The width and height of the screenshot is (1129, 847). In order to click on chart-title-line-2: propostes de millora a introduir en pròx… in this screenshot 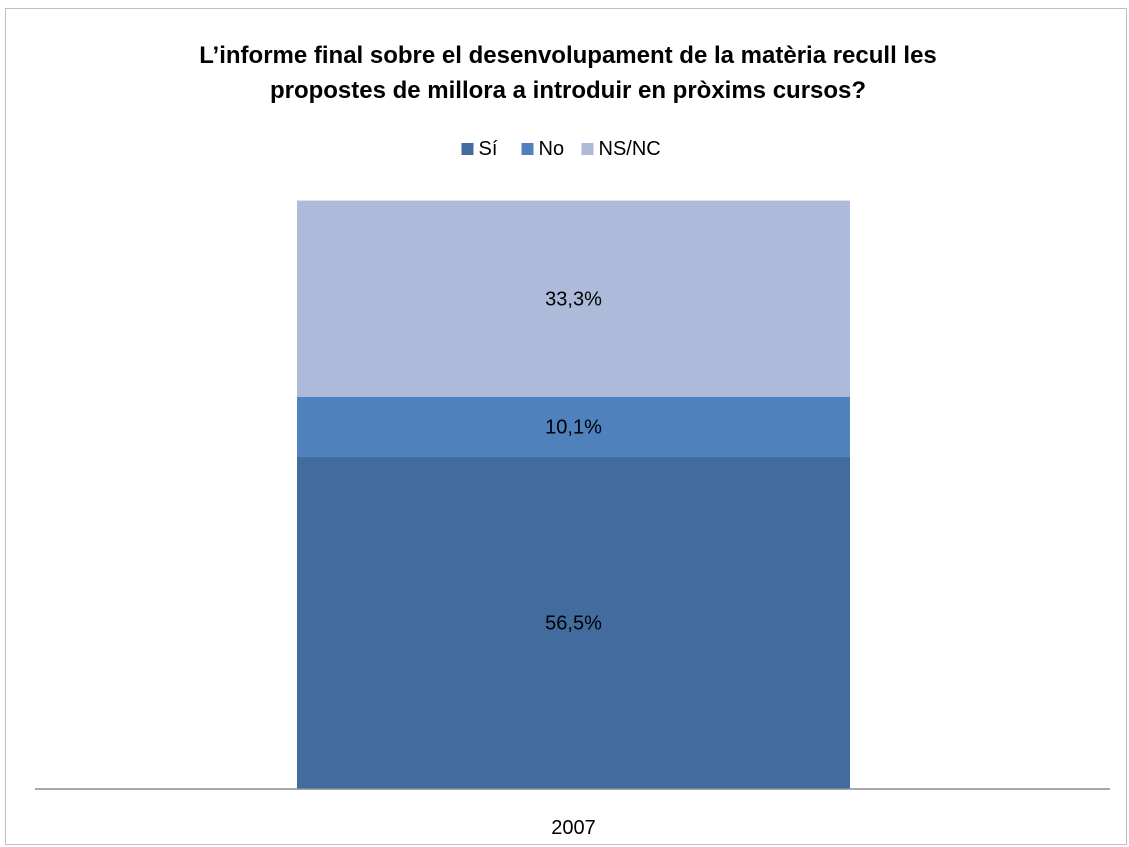, I will do `click(568, 90)`.